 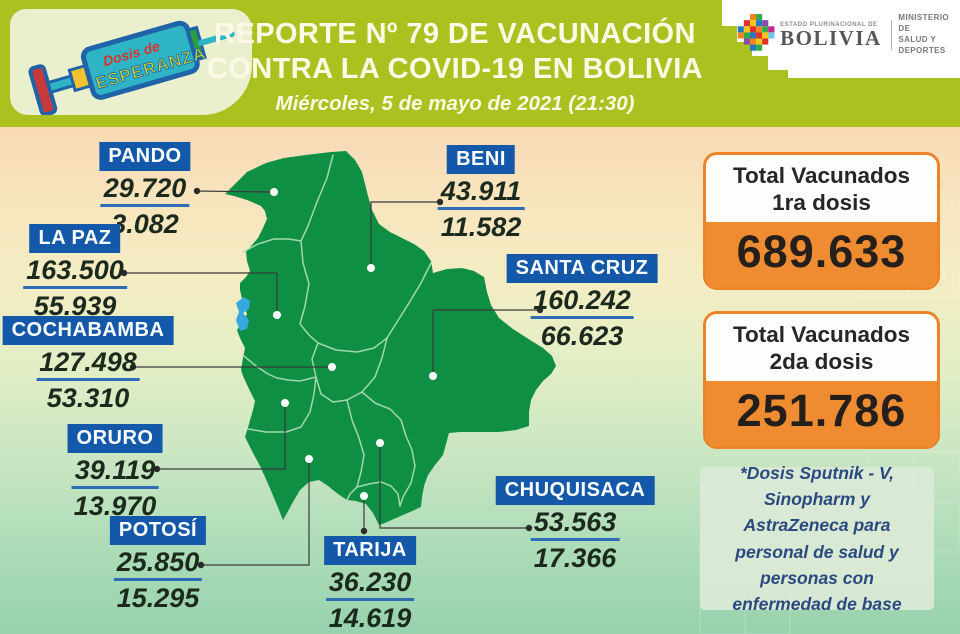 I want to click on dose2-value: 3.082, so click(x=145, y=224).